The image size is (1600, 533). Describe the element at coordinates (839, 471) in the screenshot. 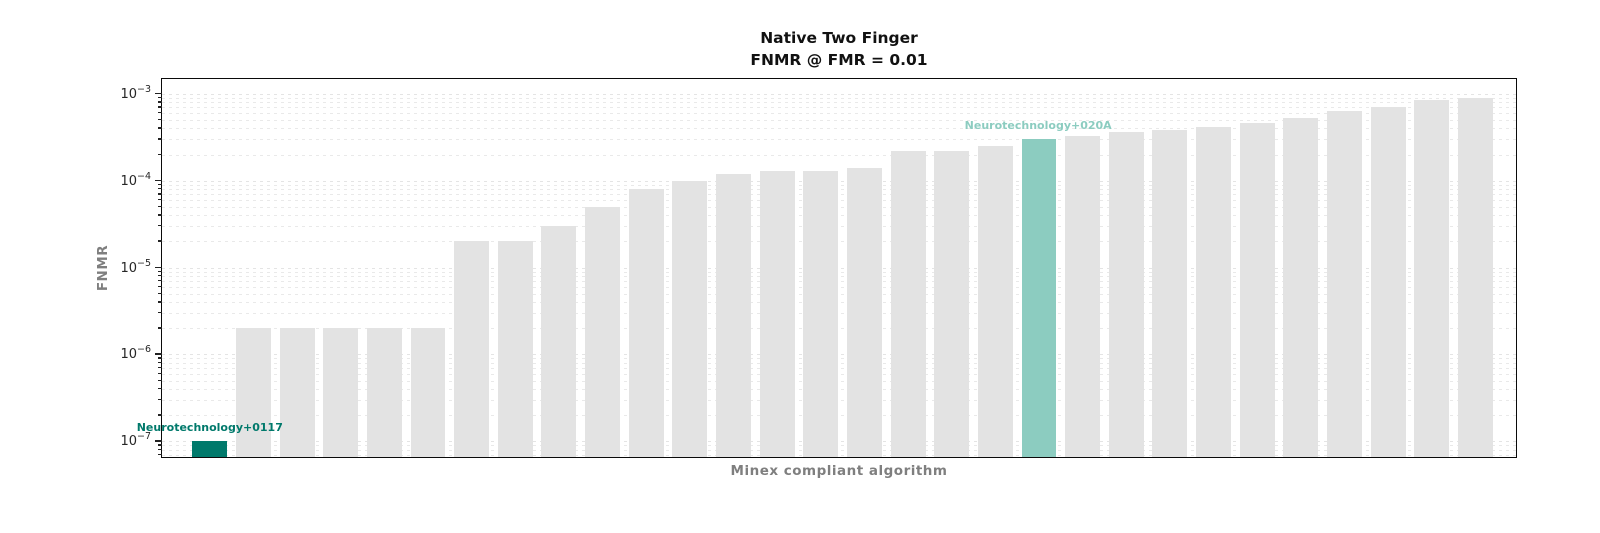

I see `x-axis-label: Minex compliant algorithm` at that location.